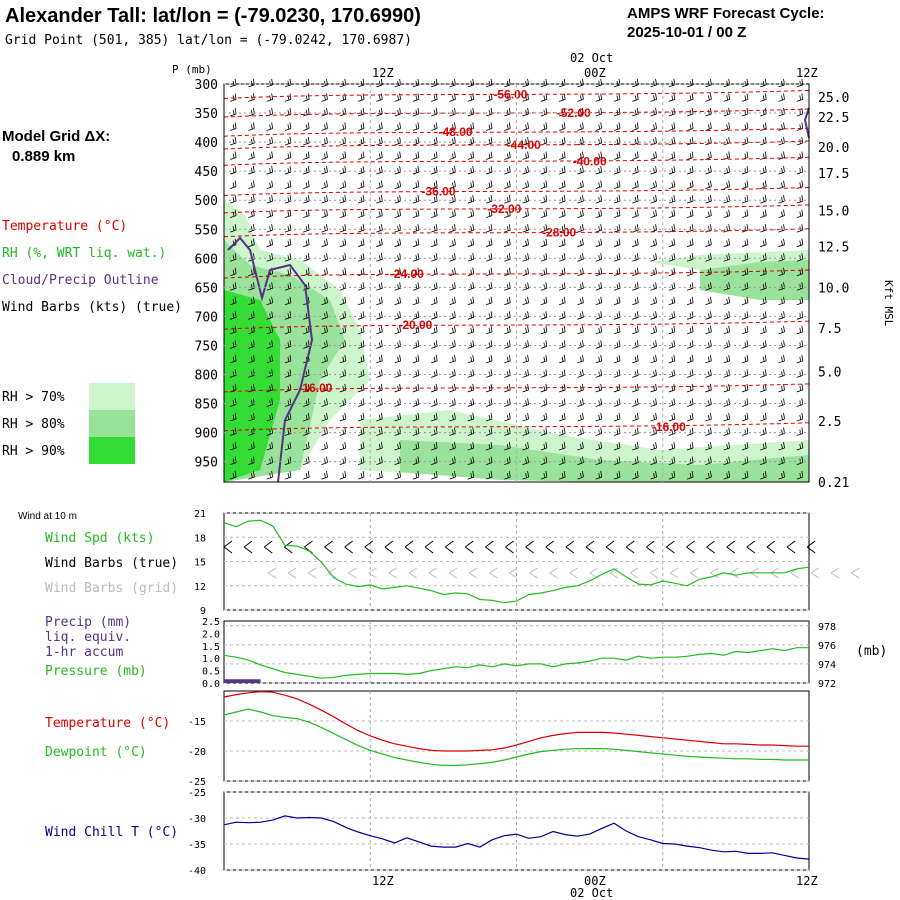 Image resolution: width=900 pixels, height=900 pixels. Describe the element at coordinates (438, 191) in the screenshot. I see `temperature-contour-label: -36.00` at that location.